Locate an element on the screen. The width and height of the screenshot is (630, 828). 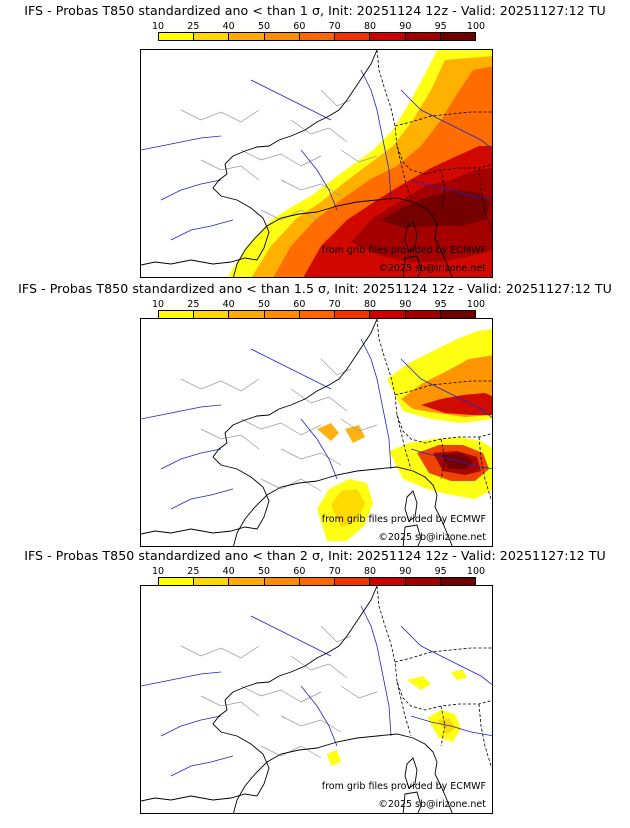
coastline is located at coordinates (259, 158).